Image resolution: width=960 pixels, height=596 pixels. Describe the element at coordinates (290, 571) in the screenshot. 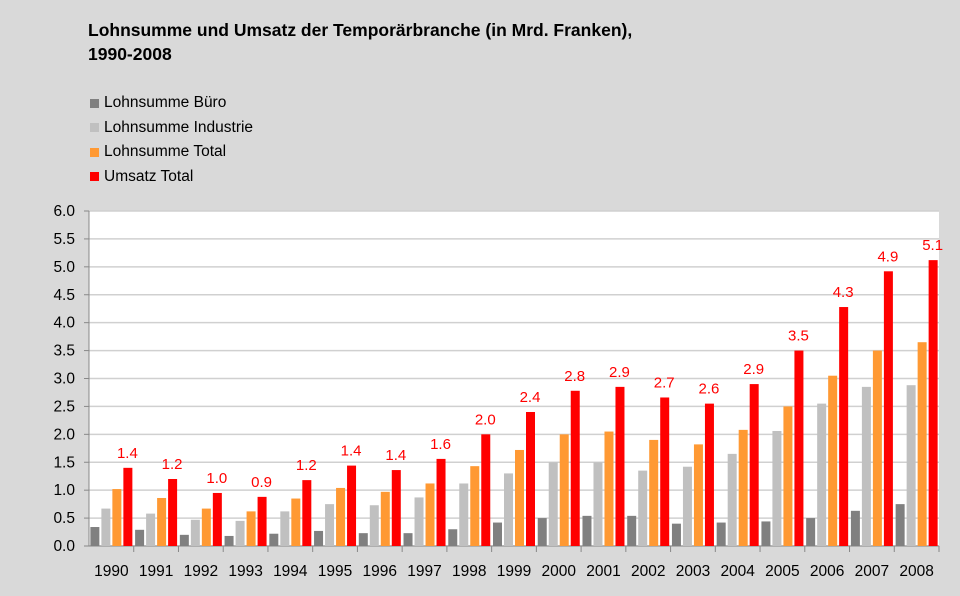

I see `x-tick-label: 1994` at that location.